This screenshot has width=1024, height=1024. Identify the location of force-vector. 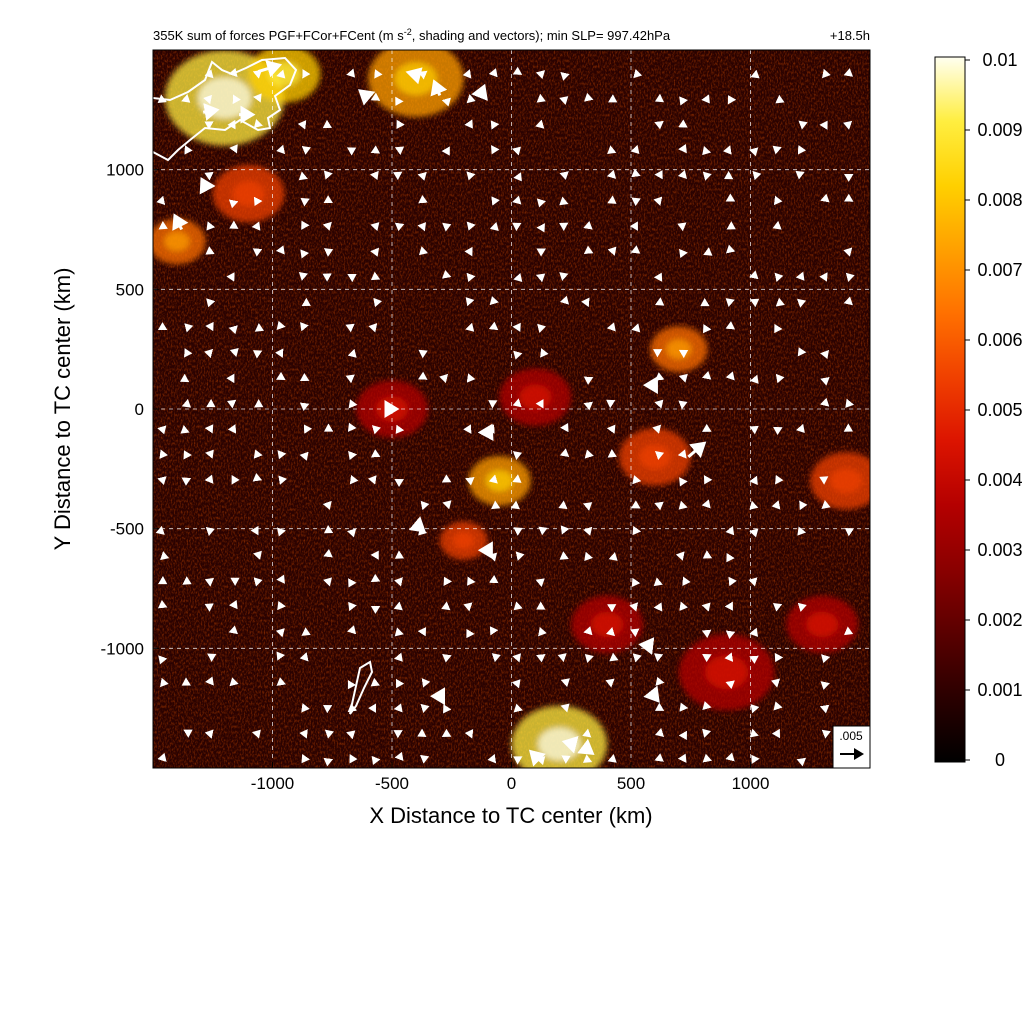
(439, 88).